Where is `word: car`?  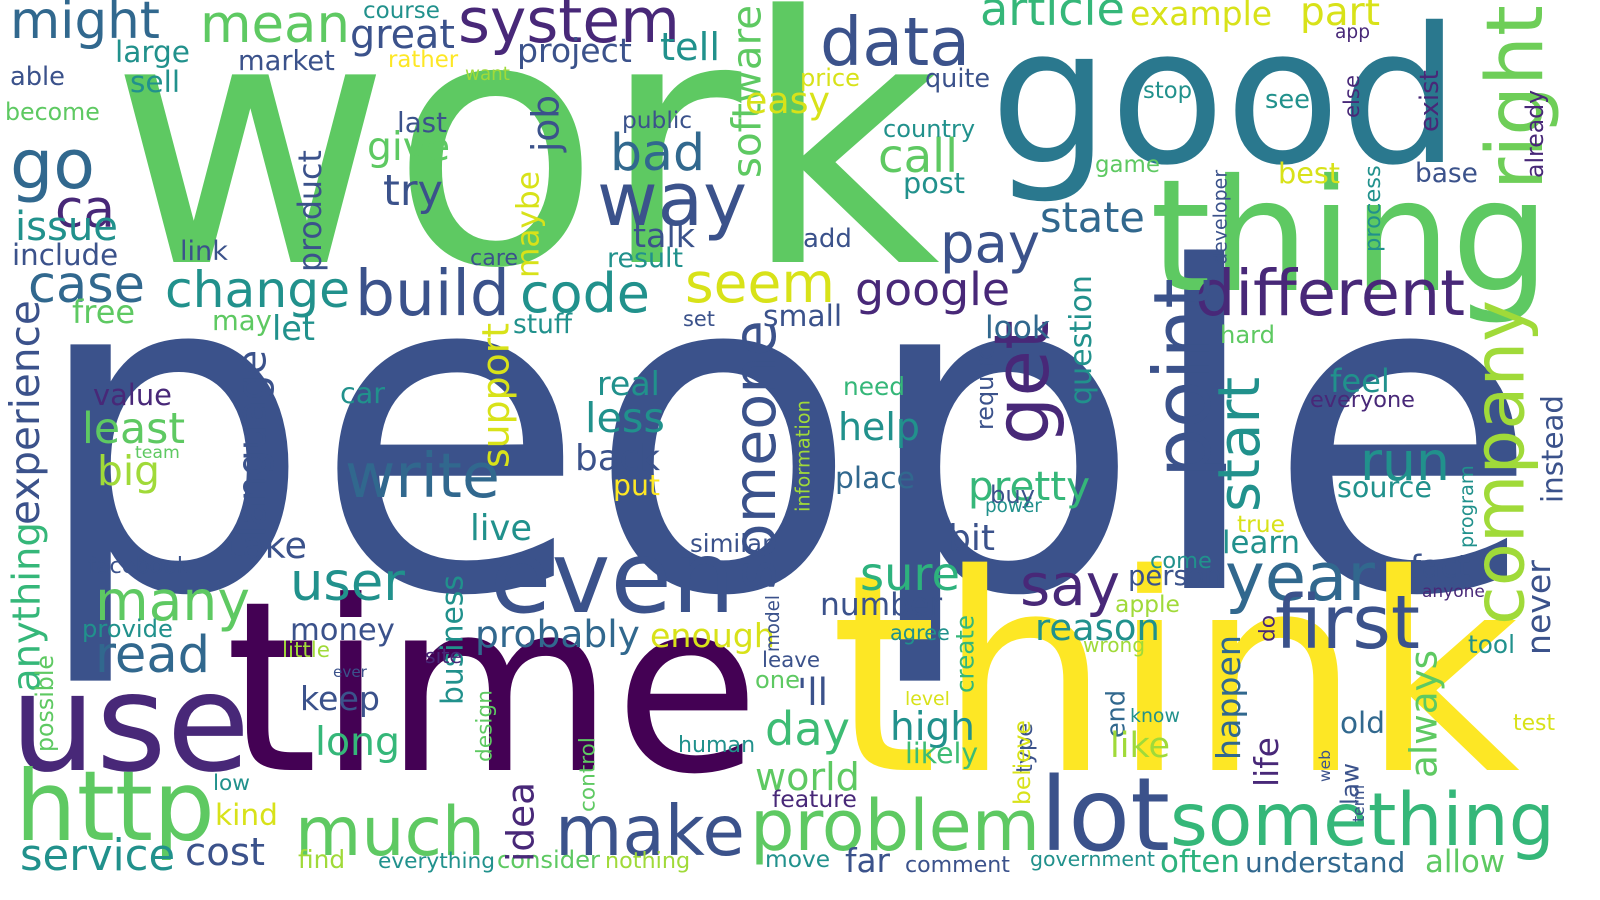
word: car is located at coordinates (362, 393).